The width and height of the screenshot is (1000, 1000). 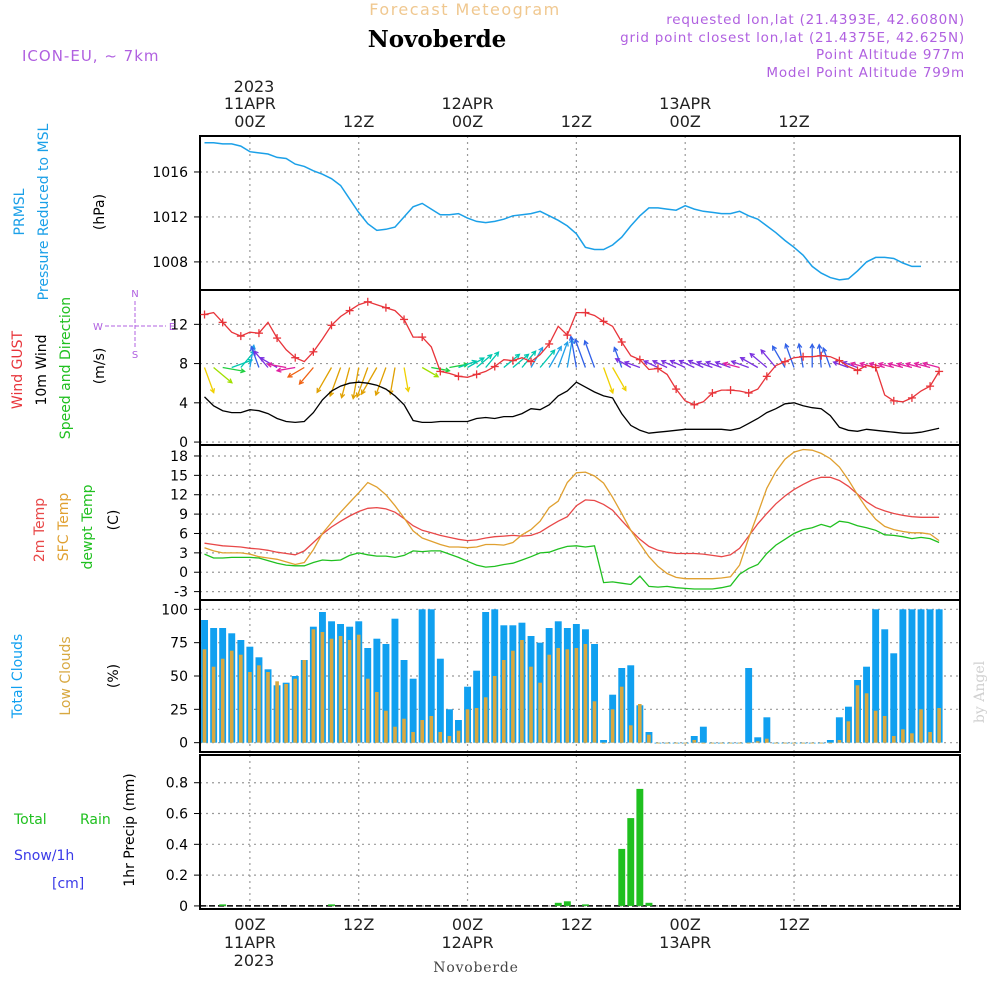 What do you see at coordinates (135, 355) in the screenshot?
I see `compass-south: S` at bounding box center [135, 355].